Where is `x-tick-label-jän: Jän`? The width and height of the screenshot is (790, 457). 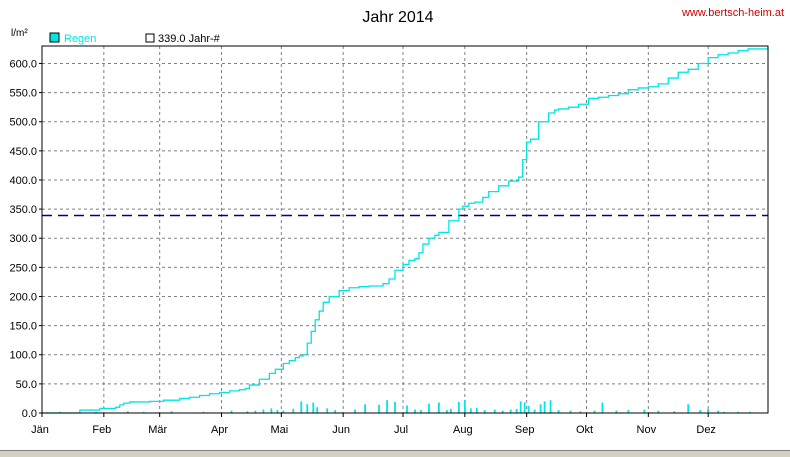 x-tick-label-jän: Jän is located at coordinates (40, 430).